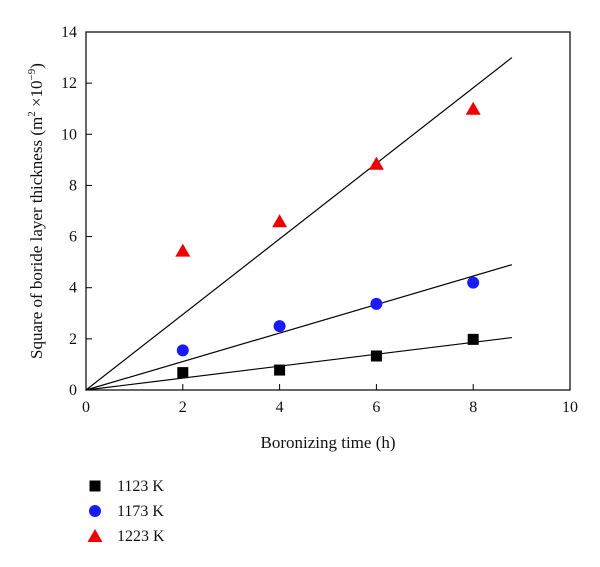  Describe the element at coordinates (69, 134) in the screenshot. I see `y-tick-label: 10` at that location.